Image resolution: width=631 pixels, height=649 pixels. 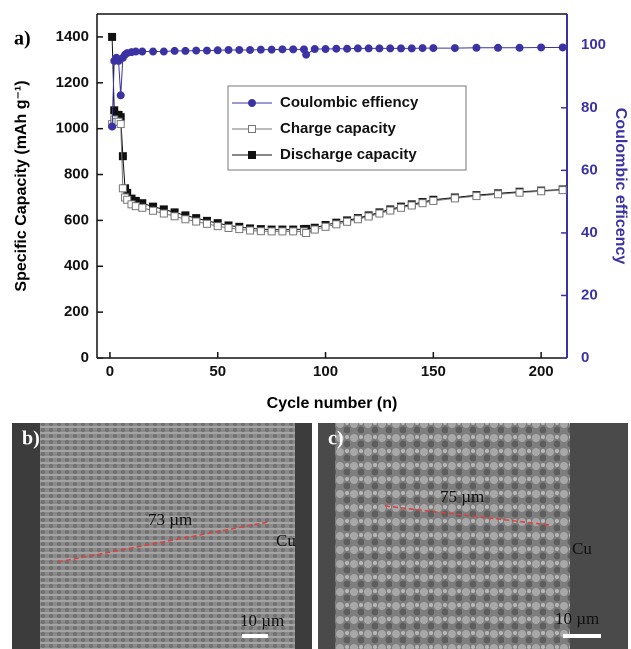 I want to click on y2-tick-label: 0, so click(x=585, y=357).